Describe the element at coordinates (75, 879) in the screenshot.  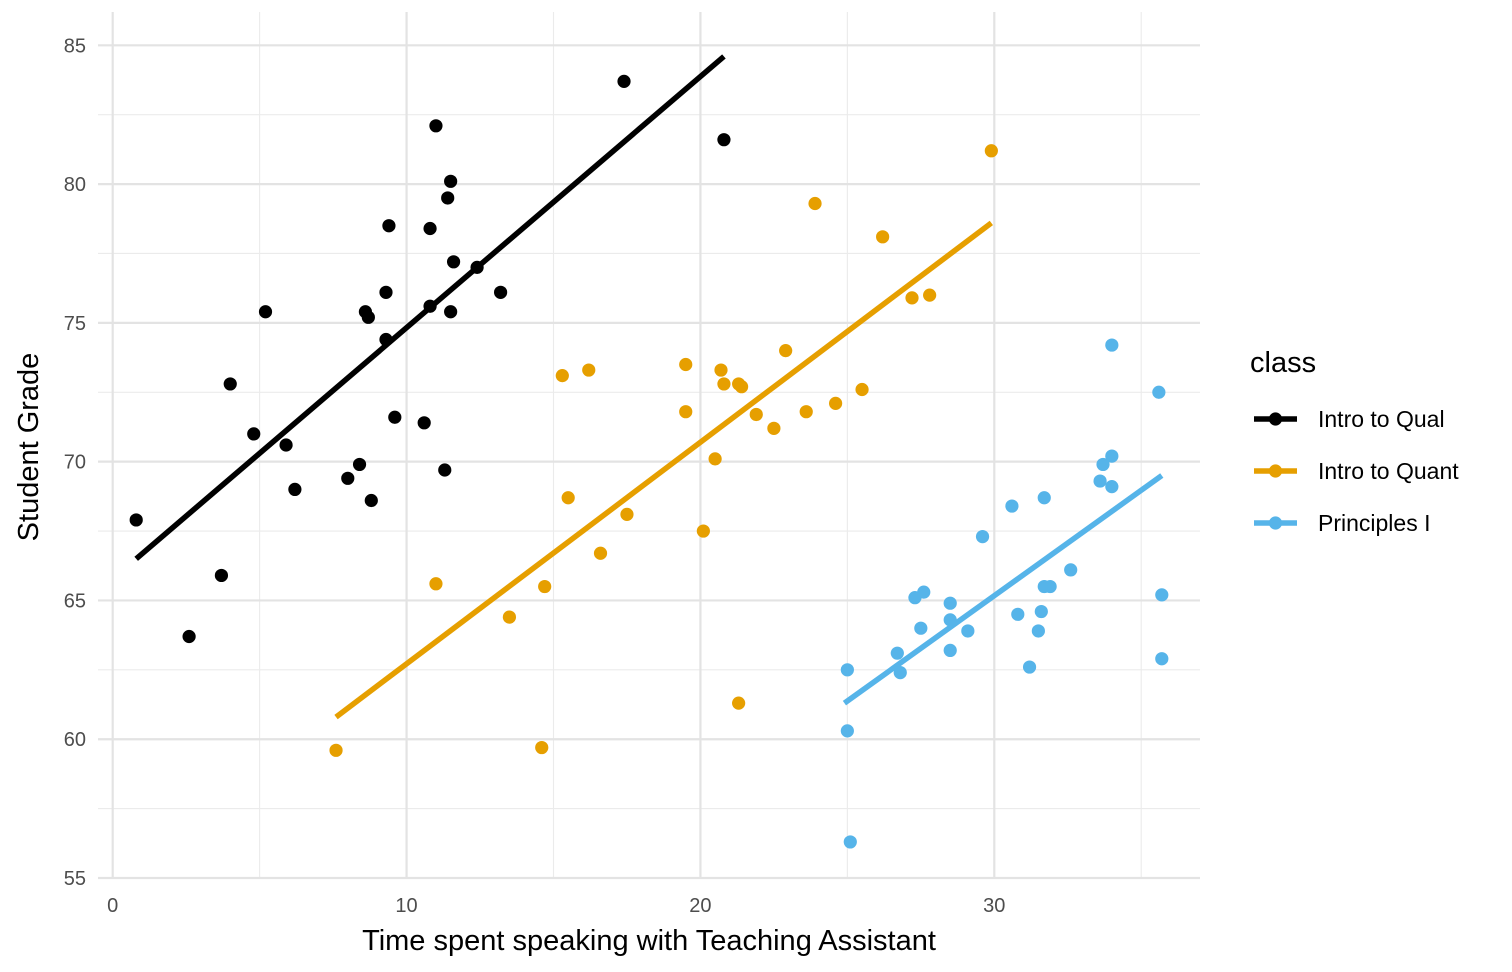
I see `y-tick-label: 55` at that location.